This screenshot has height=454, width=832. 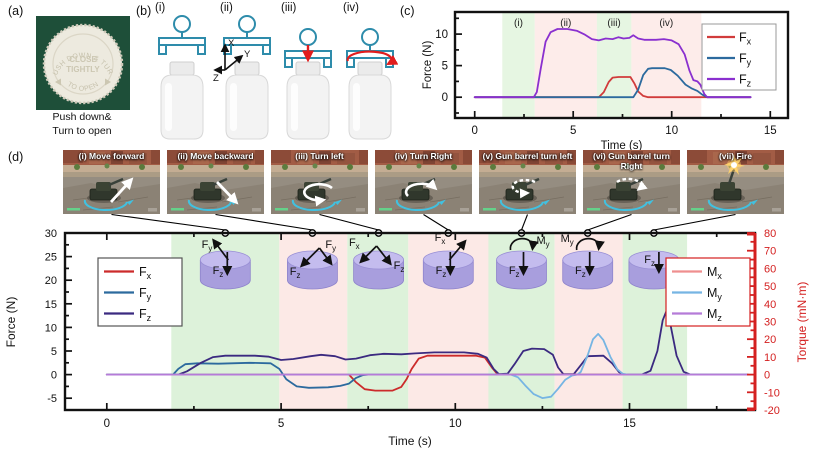 What do you see at coordinates (216, 78) in the screenshot?
I see `axis-z-label: Z` at bounding box center [216, 78].